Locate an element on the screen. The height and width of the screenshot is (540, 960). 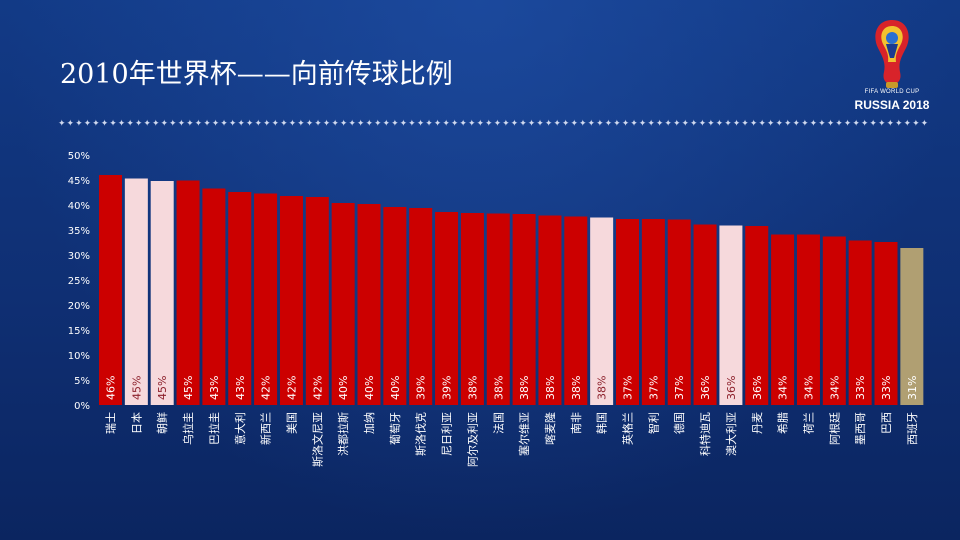
category-label: 英格兰 is located at coordinates (628, 428).